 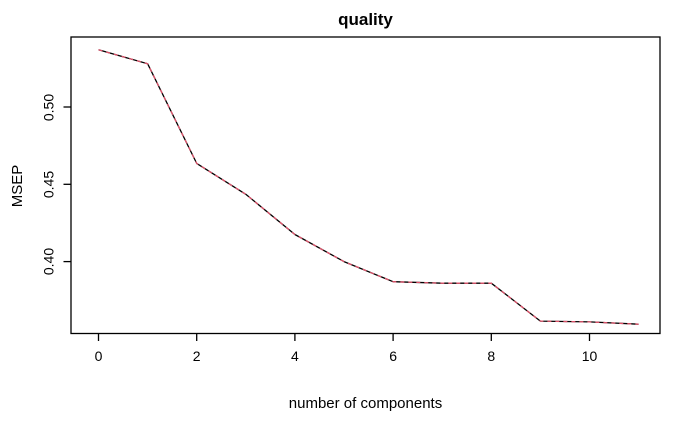 I want to click on y-tick-label: 0.50, so click(x=48, y=107).